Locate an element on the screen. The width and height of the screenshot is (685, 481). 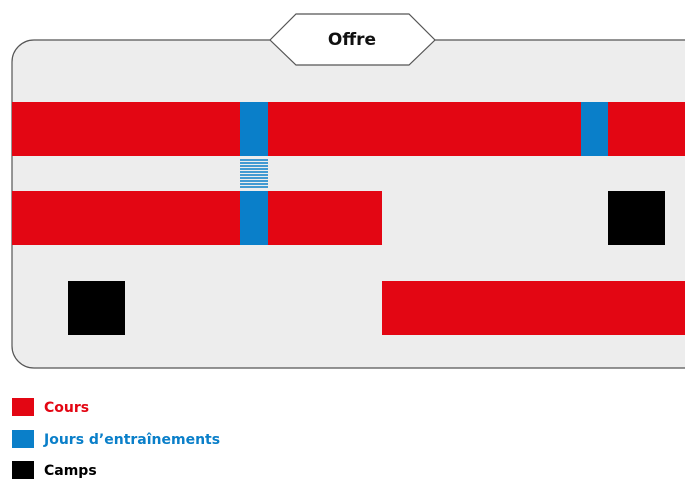
legend: Cours Jours d’entraînements Camps is located at coordinates (116, 438).